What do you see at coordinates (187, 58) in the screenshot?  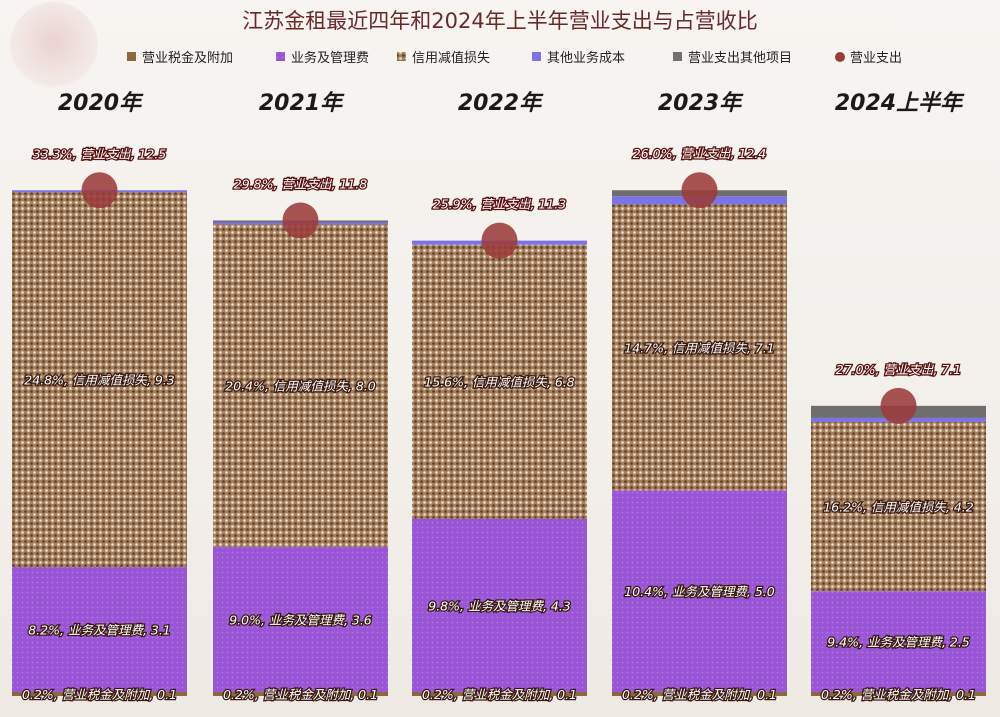 I see `legend-label: 营业税金及附加` at bounding box center [187, 58].